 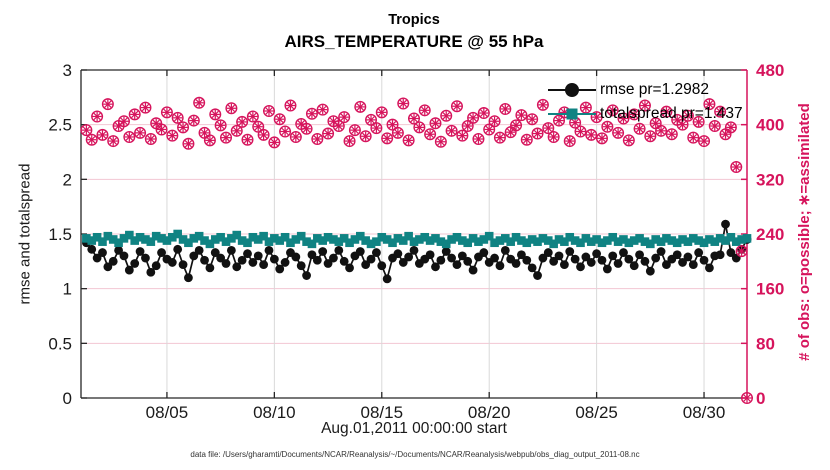 What do you see at coordinates (760, 398) in the screenshot?
I see `y-tick-label-right: 0` at bounding box center [760, 398].